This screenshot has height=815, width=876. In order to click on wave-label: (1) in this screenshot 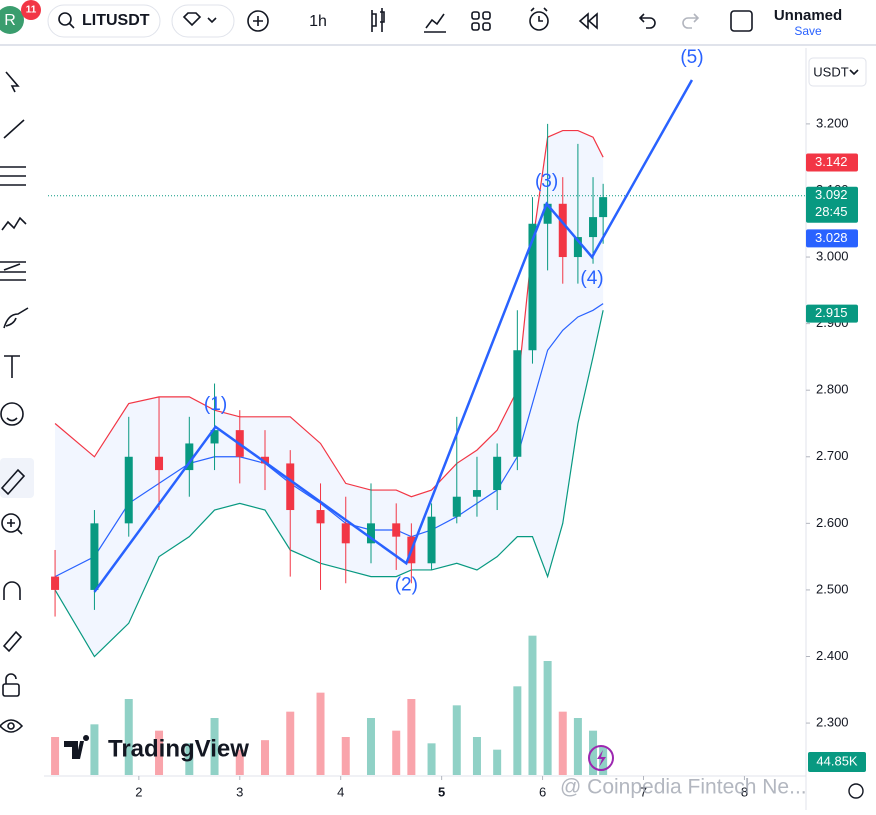, I will do `click(215, 404)`.